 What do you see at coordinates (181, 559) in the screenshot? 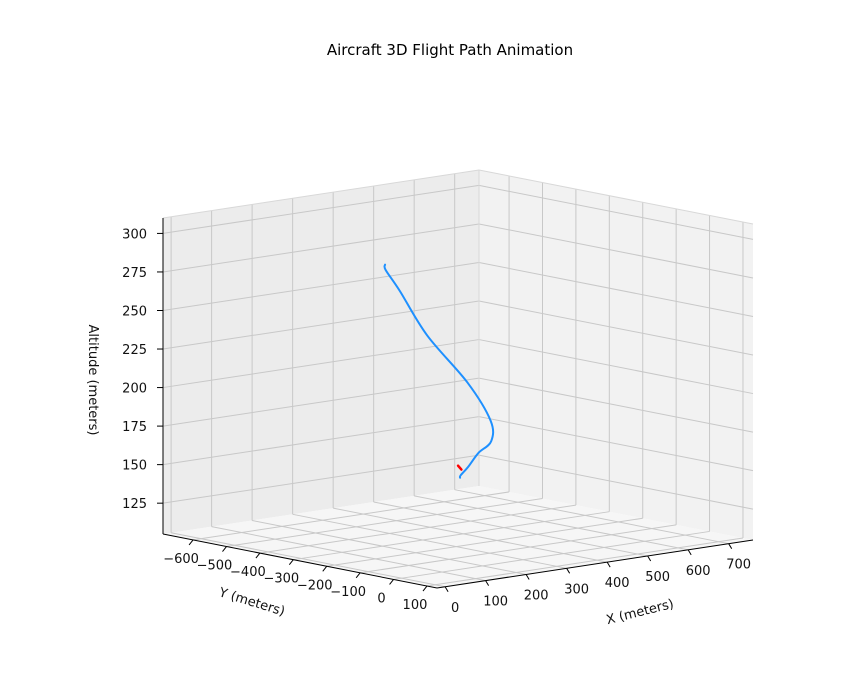
I see `y-tick-label: −600` at bounding box center [181, 559].